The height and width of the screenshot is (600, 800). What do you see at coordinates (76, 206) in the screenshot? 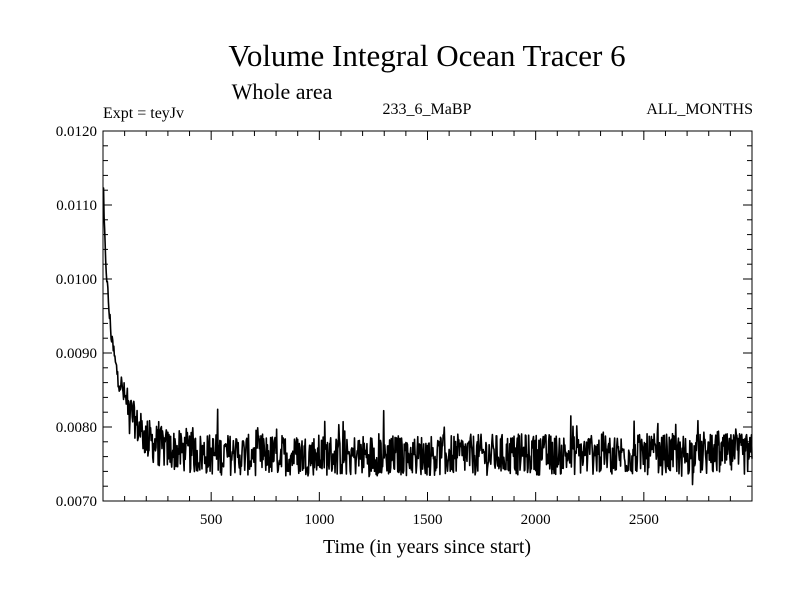
I see `y-tick-label: 0.0110` at bounding box center [76, 206].